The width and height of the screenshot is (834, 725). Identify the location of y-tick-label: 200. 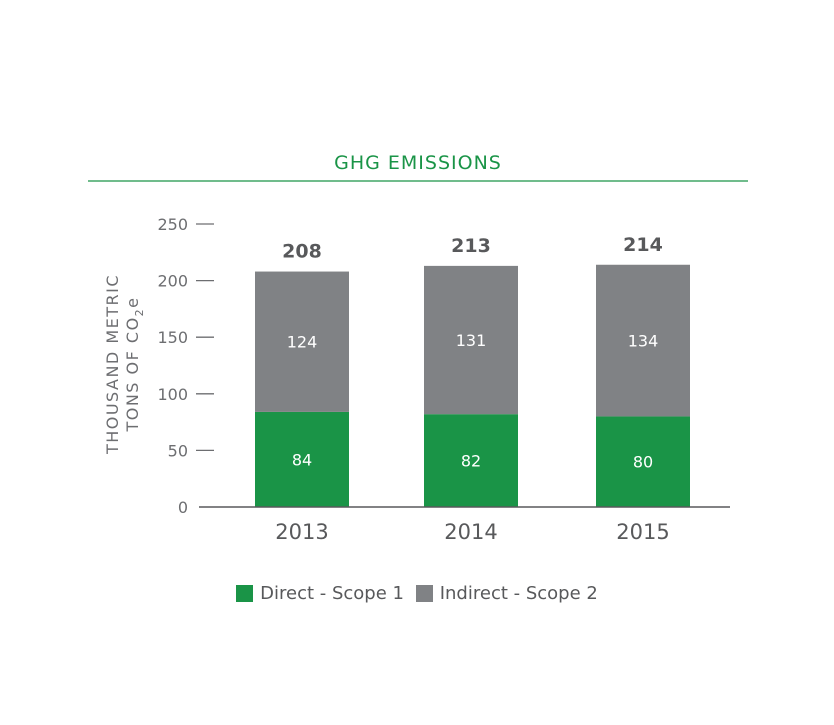
(172, 281).